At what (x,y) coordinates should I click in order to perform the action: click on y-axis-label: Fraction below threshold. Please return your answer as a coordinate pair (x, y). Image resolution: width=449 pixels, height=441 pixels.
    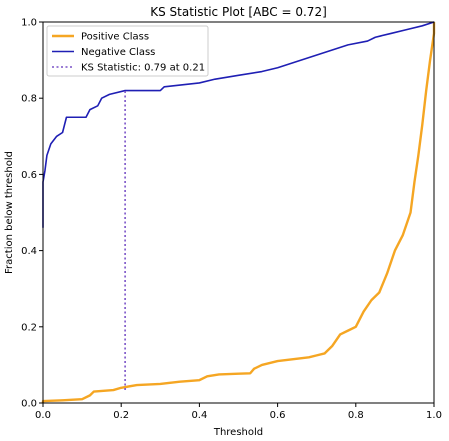
    Looking at the image, I should click on (9, 212).